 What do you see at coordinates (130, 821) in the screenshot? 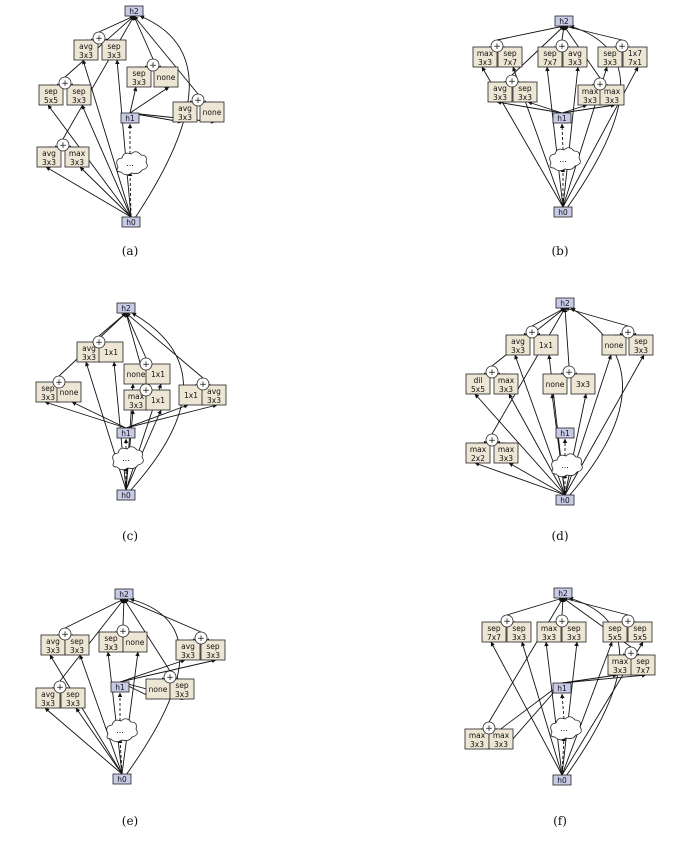
I see `panel-caption: (e)` at bounding box center [130, 821].